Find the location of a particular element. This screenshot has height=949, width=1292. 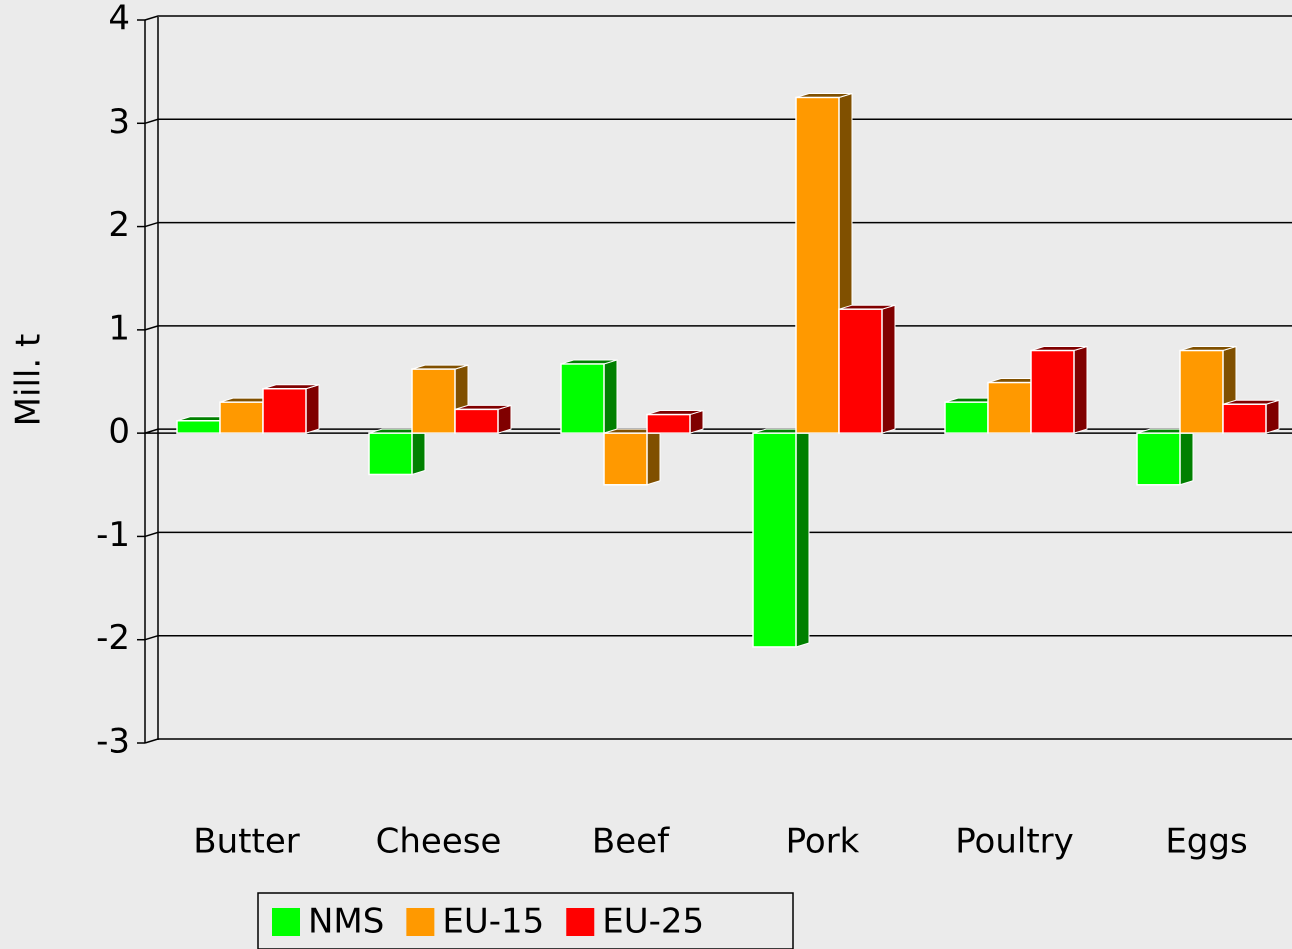

y-tick-label: 0 is located at coordinates (119, 432).